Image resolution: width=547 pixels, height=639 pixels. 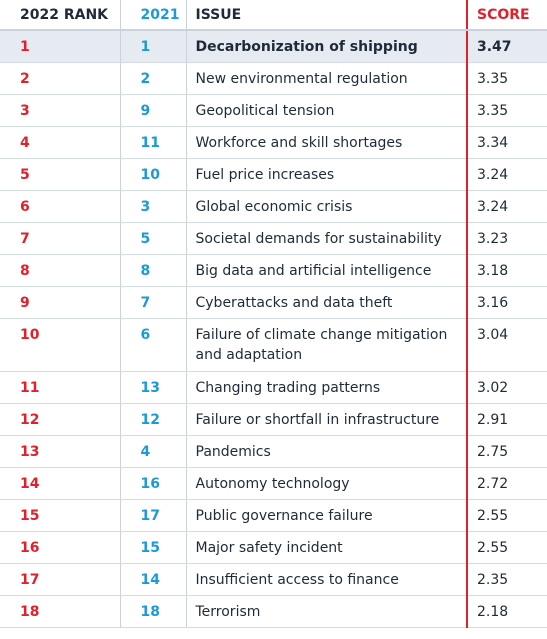 What do you see at coordinates (60, 142) in the screenshot?
I see `rank-2022: 4` at bounding box center [60, 142].